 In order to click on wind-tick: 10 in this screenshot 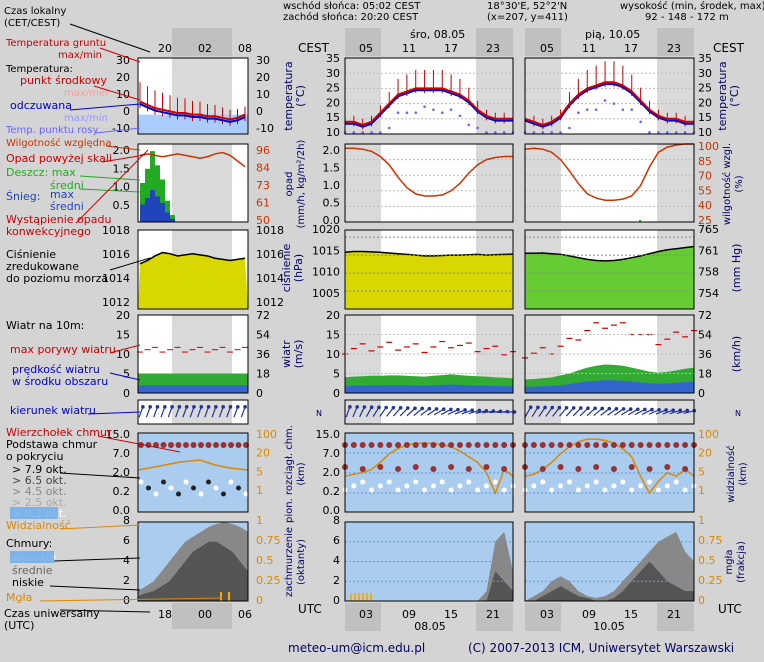, I will do `click(123, 354)`.